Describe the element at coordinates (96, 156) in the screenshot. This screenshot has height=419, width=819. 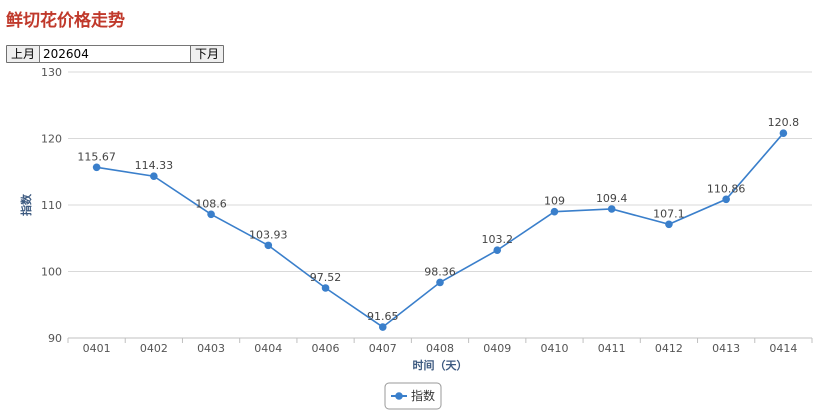
I see `data-label: 115.67` at that location.